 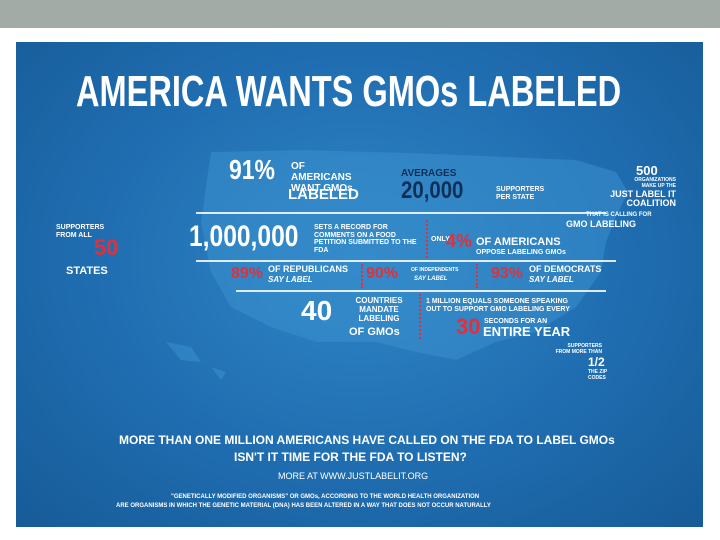 I want to click on footer-line: ISN'T IT TIME FOR THE FDA TO LISTEN?, so click(x=350, y=457).